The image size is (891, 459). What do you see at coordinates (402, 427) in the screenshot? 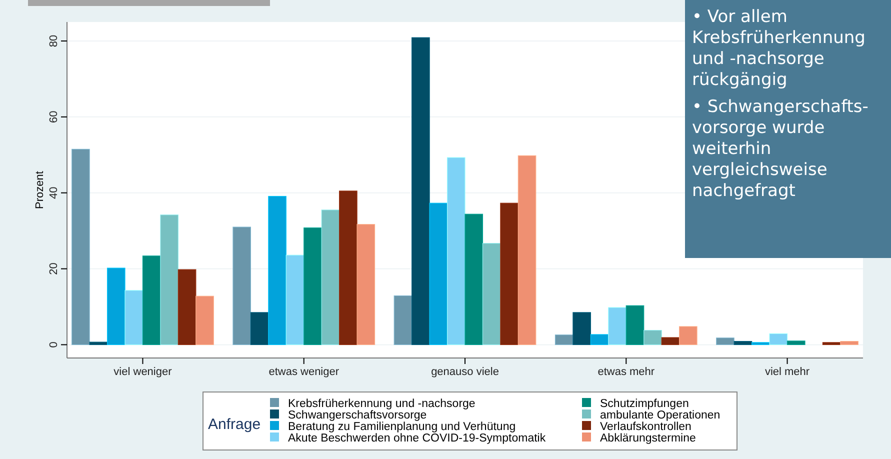
I see `legend-label: Beratung zu Familienplanung und Verhütung` at bounding box center [402, 427].